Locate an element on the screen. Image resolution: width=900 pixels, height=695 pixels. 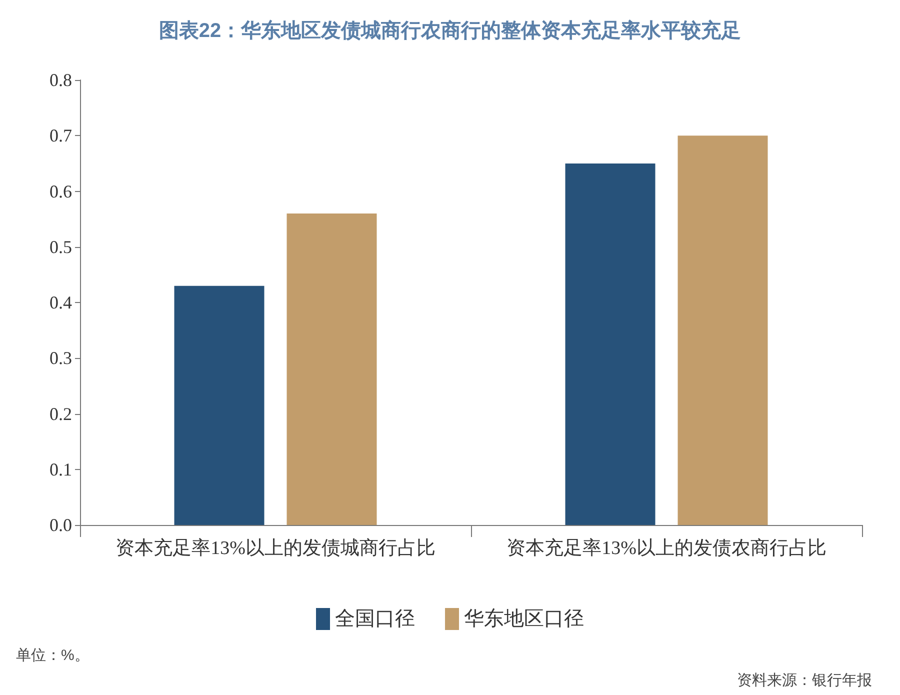
legend-label: 全国口径 is located at coordinates (375, 619).